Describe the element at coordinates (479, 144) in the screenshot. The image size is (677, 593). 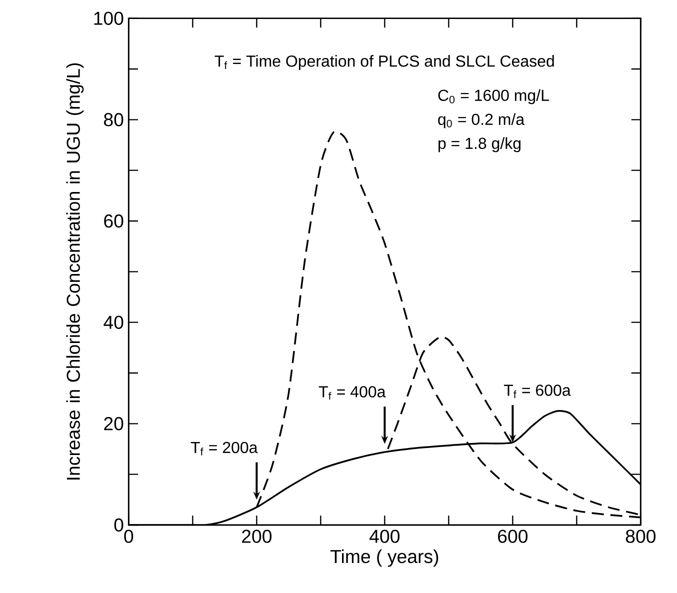
I see `annotation: p = 1.8 g/kg` at that location.